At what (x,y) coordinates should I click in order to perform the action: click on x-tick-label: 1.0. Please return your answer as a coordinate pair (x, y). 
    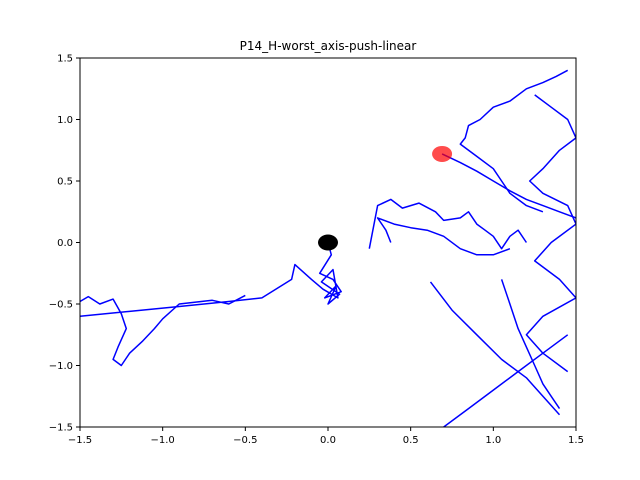
    Looking at the image, I should click on (493, 440).